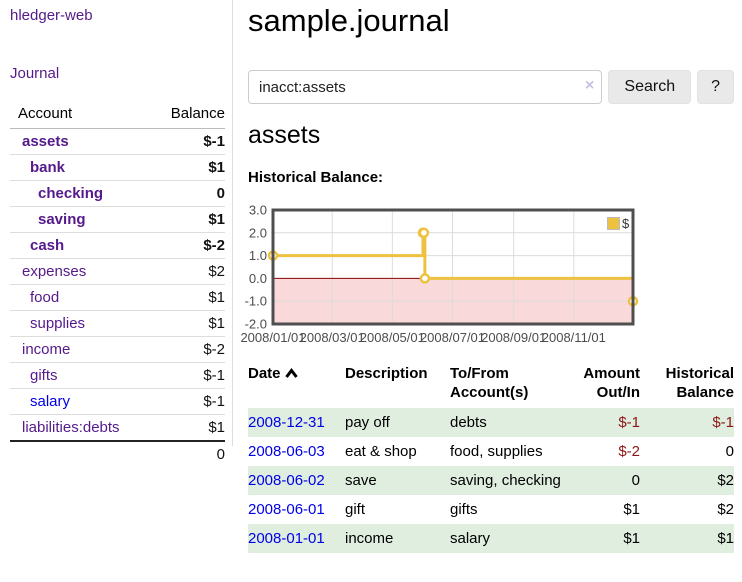  I want to click on account-row-income: income $-2, so click(117, 349).